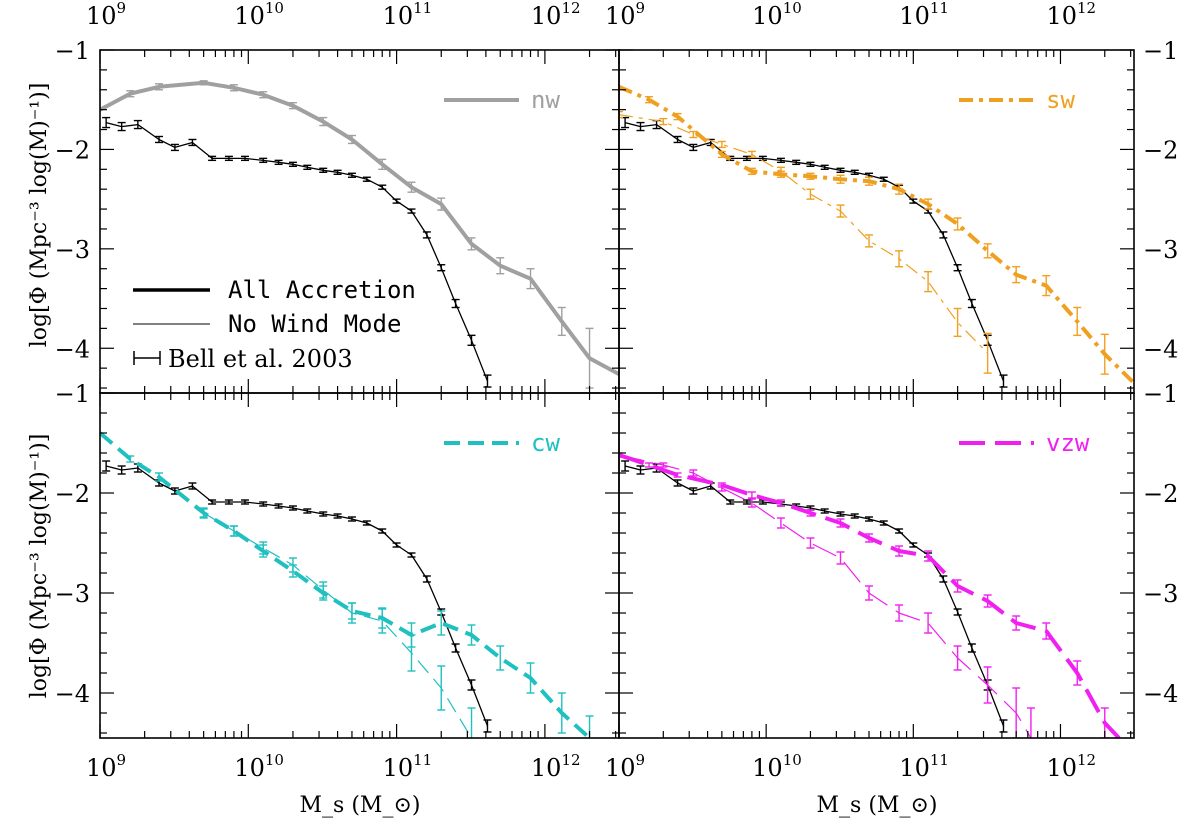 This screenshot has width=1193, height=823. I want to click on y-tick-label-left: −1, so click(72, 51).